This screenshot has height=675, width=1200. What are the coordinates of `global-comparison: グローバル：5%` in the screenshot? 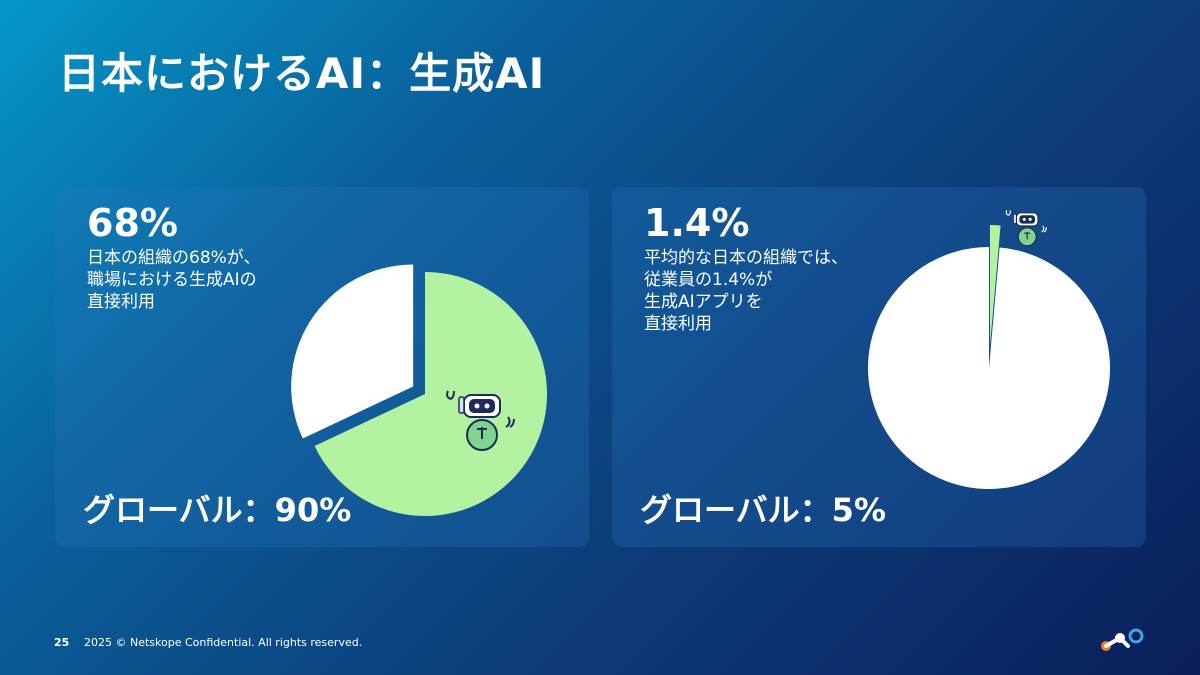 It's located at (763, 510).